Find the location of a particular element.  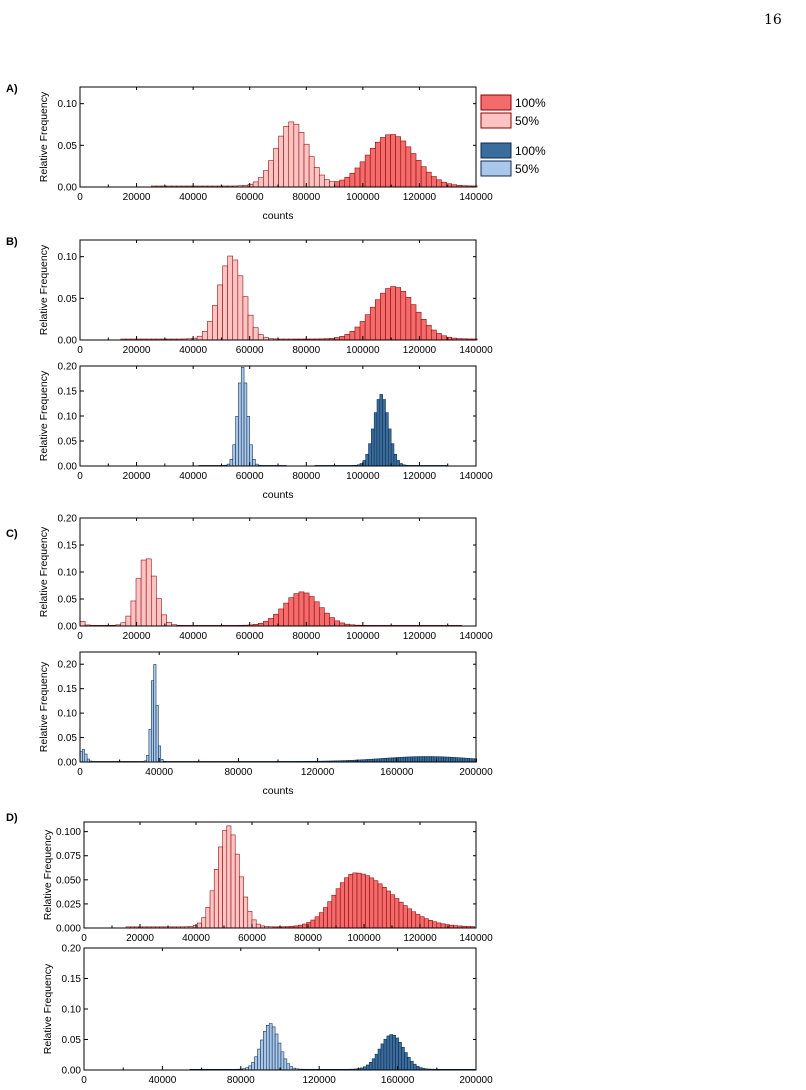

x-tick-label: 120000 is located at coordinates (420, 350).